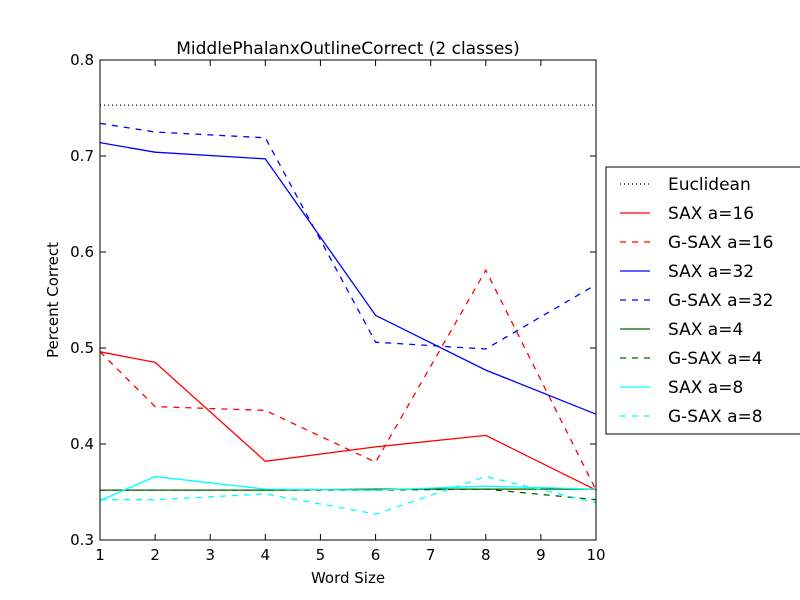 Image resolution: width=800 pixels, height=600 pixels. Describe the element at coordinates (266, 555) in the screenshot. I see `x-tick-label: 4` at that location.